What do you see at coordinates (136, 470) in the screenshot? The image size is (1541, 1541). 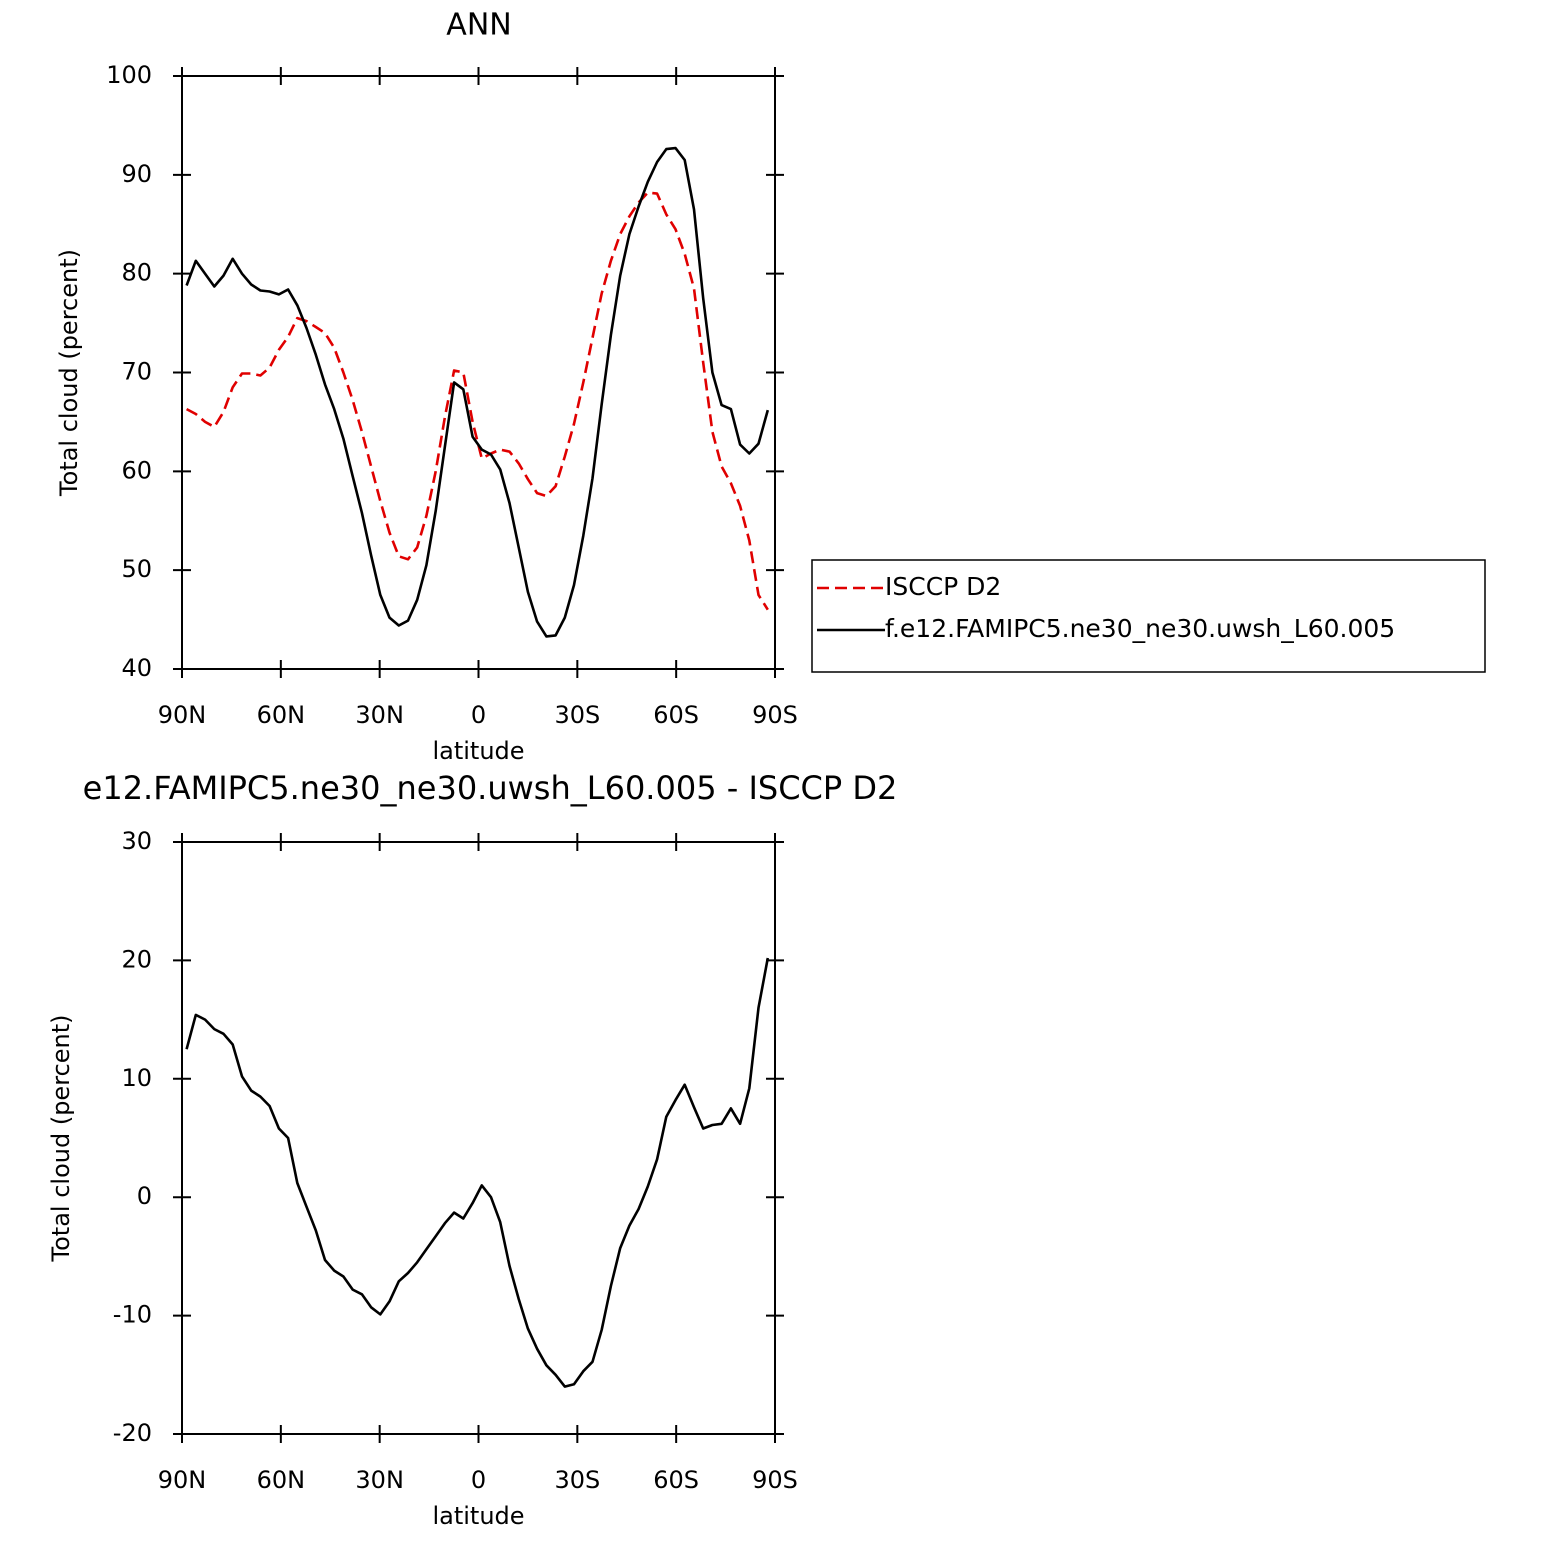 I see `y-tick-label: 60` at bounding box center [136, 470].